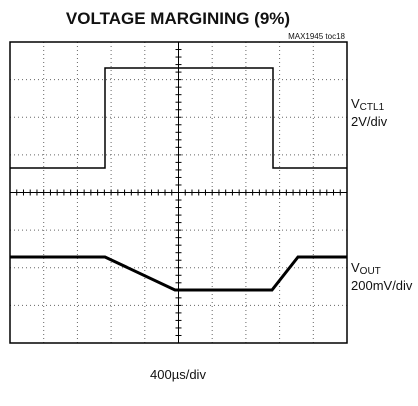 The image size is (418, 406). I want to click on channel-subscript: CTL1, so click(372, 107).